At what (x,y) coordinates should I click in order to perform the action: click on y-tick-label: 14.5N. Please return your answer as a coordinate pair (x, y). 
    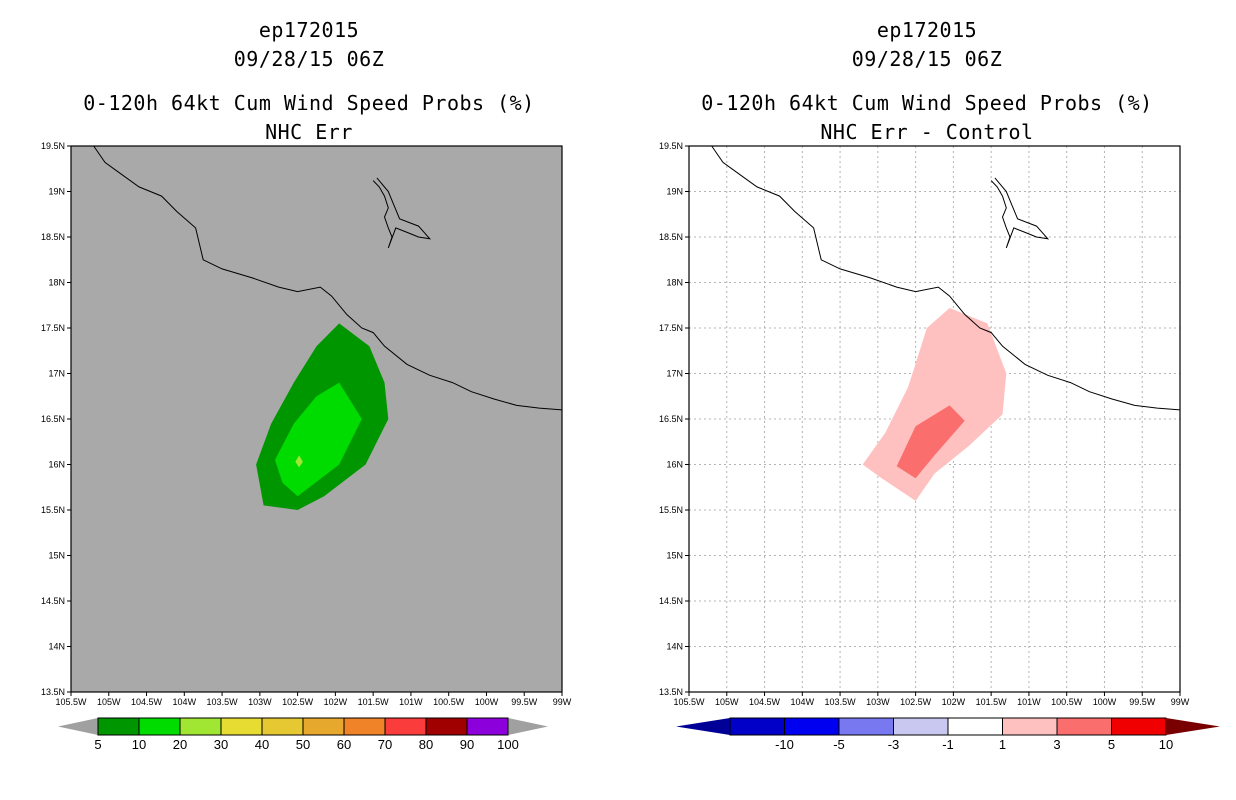
    Looking at the image, I should click on (671, 601).